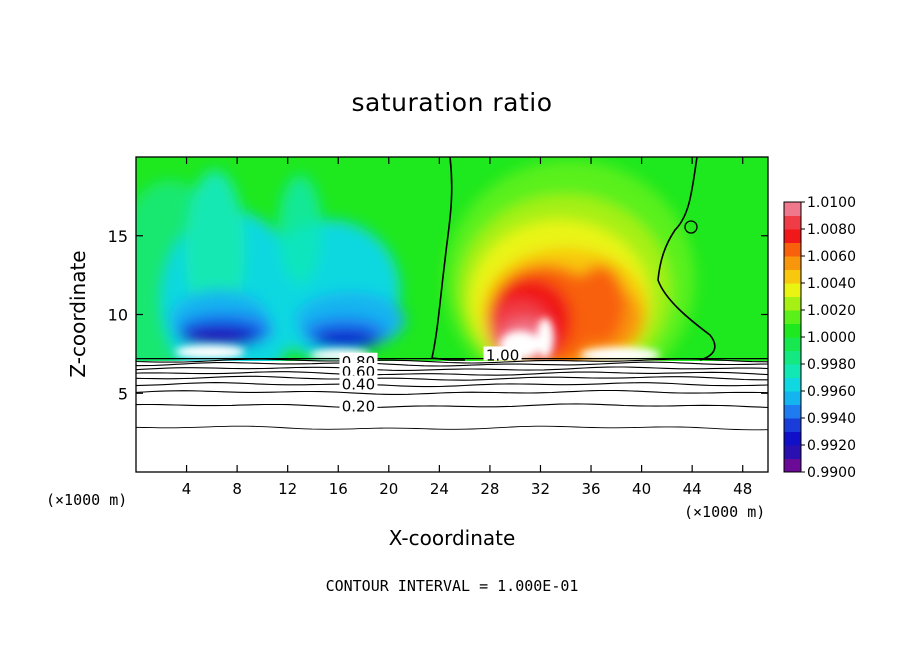 This screenshot has height=654, width=904. I want to click on x-tick-label: 32, so click(540, 489).